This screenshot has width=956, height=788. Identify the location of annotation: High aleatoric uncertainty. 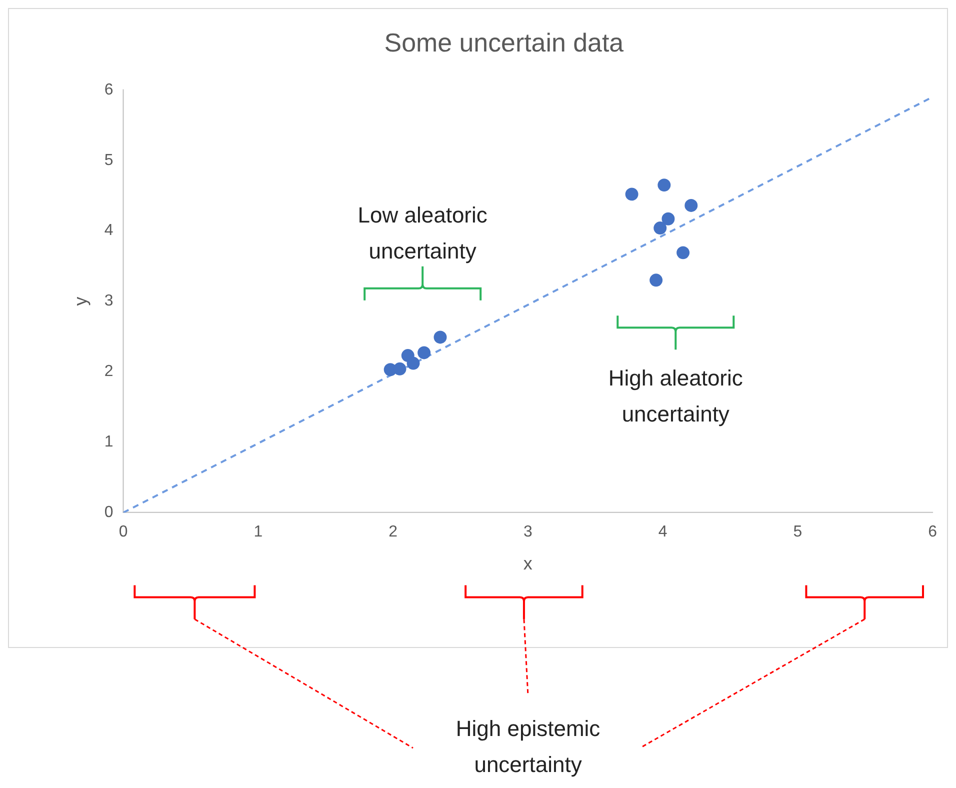
(675, 396).